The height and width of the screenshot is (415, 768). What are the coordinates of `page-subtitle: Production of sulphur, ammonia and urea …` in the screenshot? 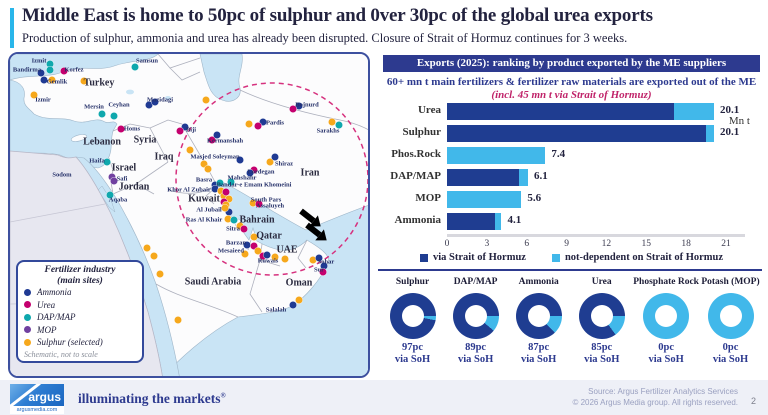 It's located at (325, 38).